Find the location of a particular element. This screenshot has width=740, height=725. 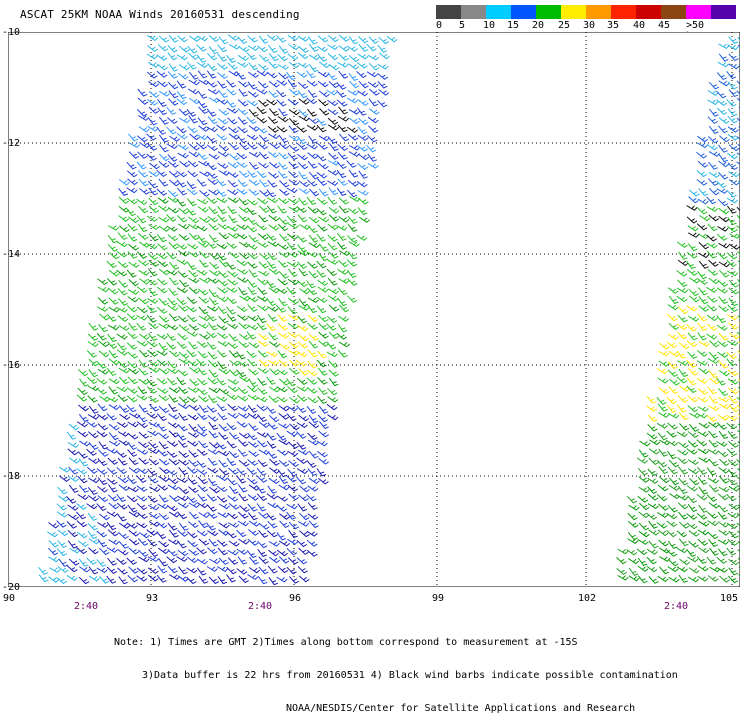

lon-label: 102 is located at coordinates (587, 598).